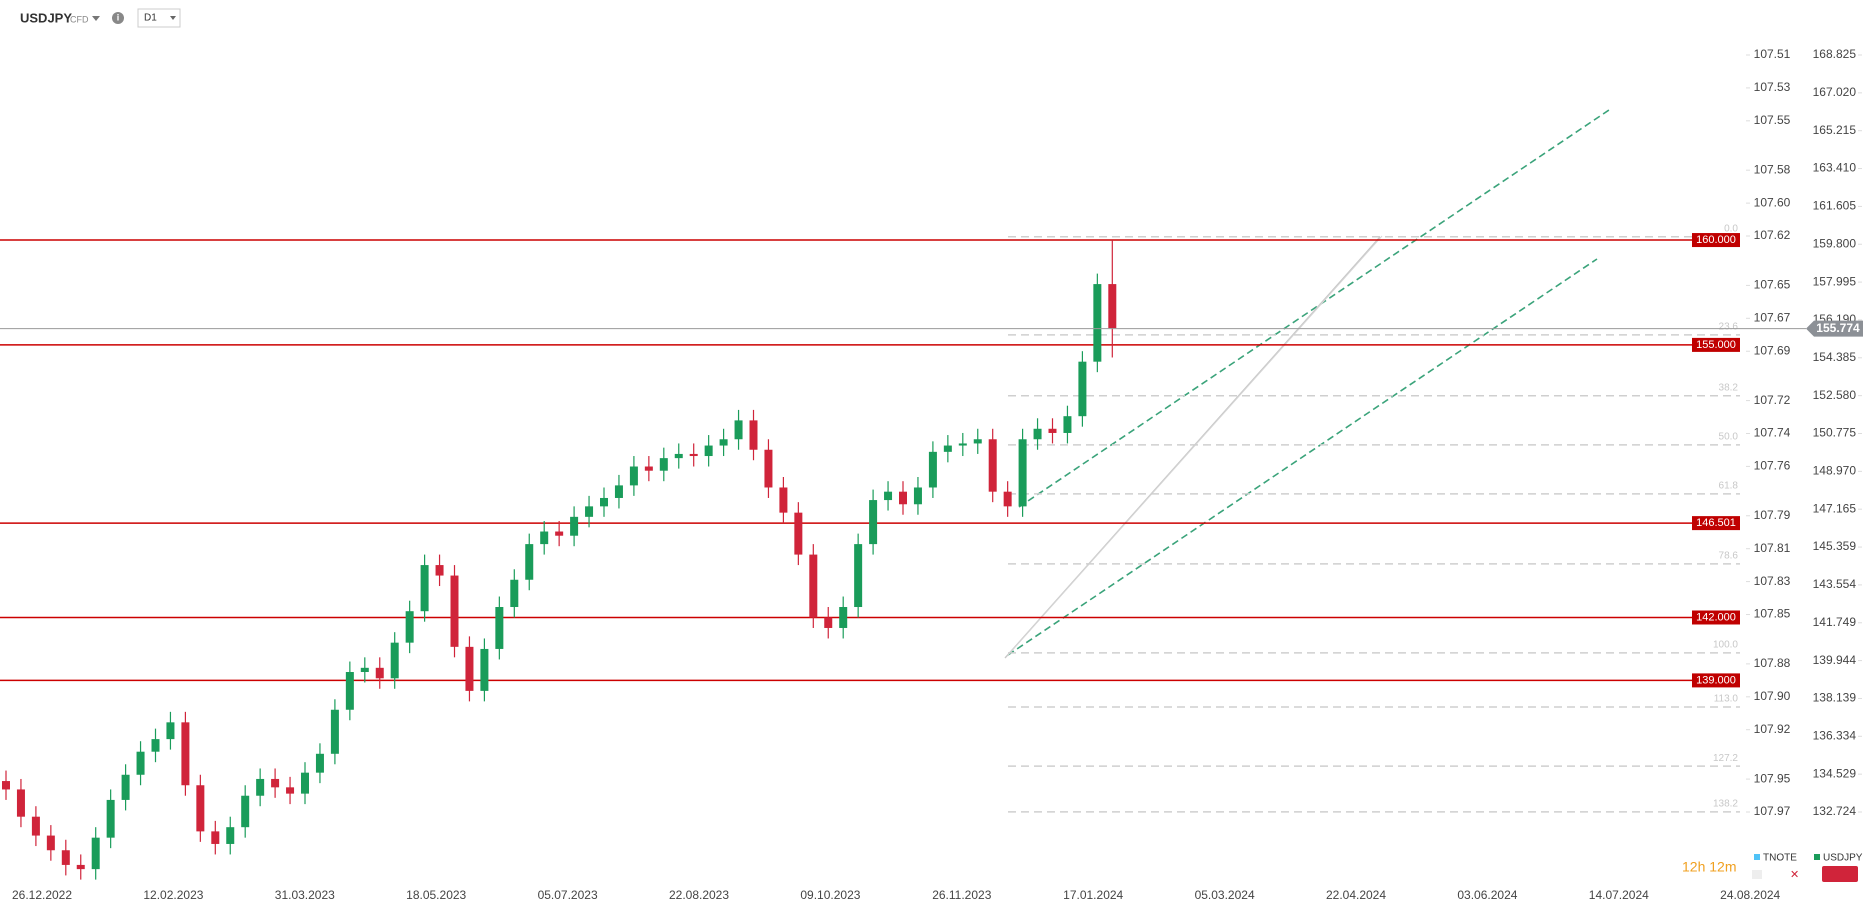  I want to click on x-tick-label: 05.07.2023, so click(568, 895).